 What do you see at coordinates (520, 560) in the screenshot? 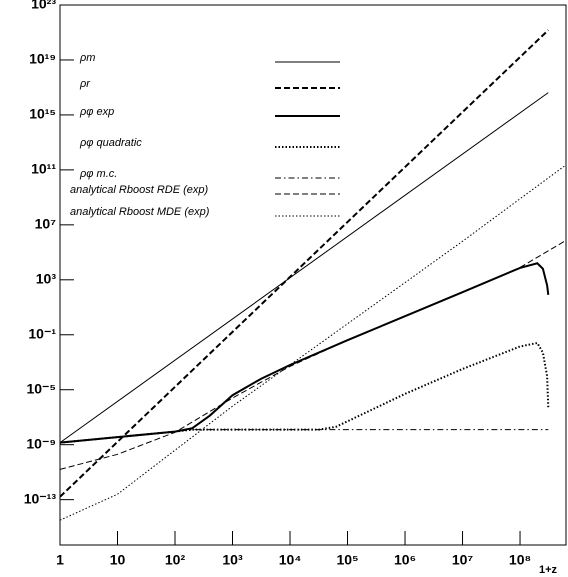
I see `x-tick-label: 10⁸` at bounding box center [520, 560].